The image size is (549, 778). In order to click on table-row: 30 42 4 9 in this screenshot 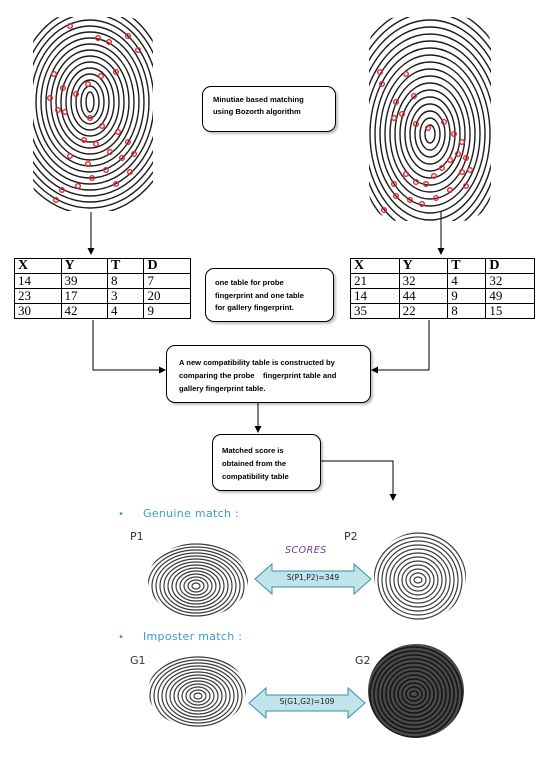, I will do `click(102, 311)`.